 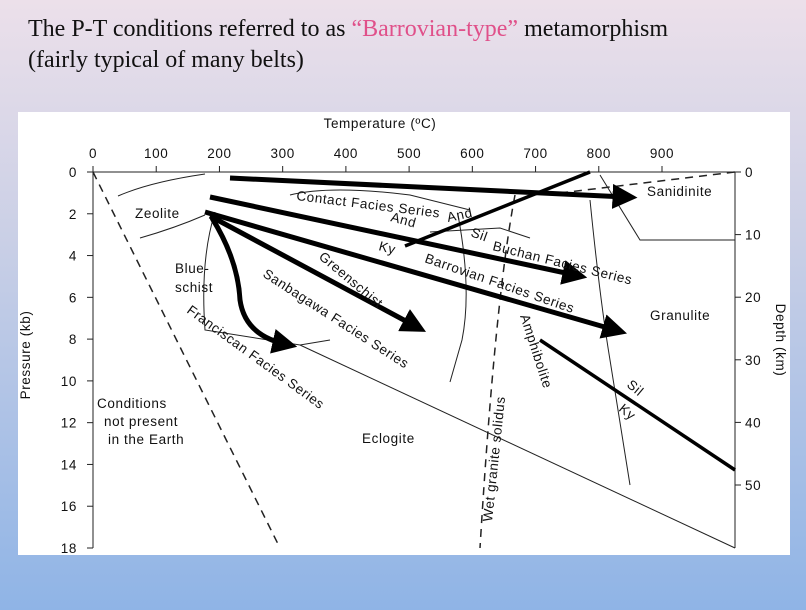 What do you see at coordinates (73, 172) in the screenshot?
I see `y-tick-label: 0` at bounding box center [73, 172].